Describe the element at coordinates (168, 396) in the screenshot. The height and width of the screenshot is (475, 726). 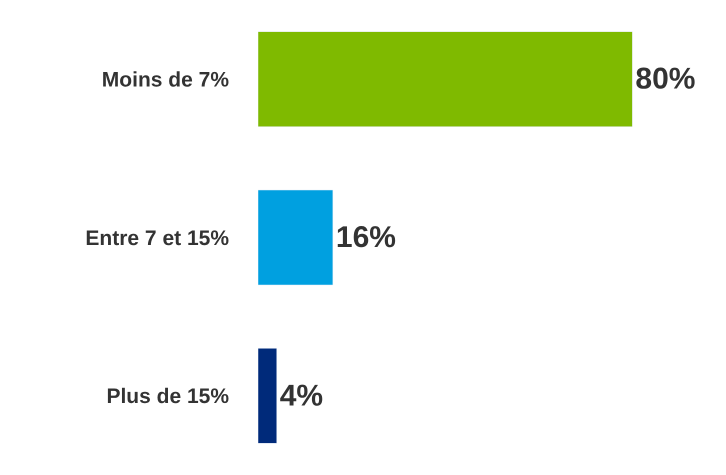
I see `y-tick-label: Plus de 15%` at that location.